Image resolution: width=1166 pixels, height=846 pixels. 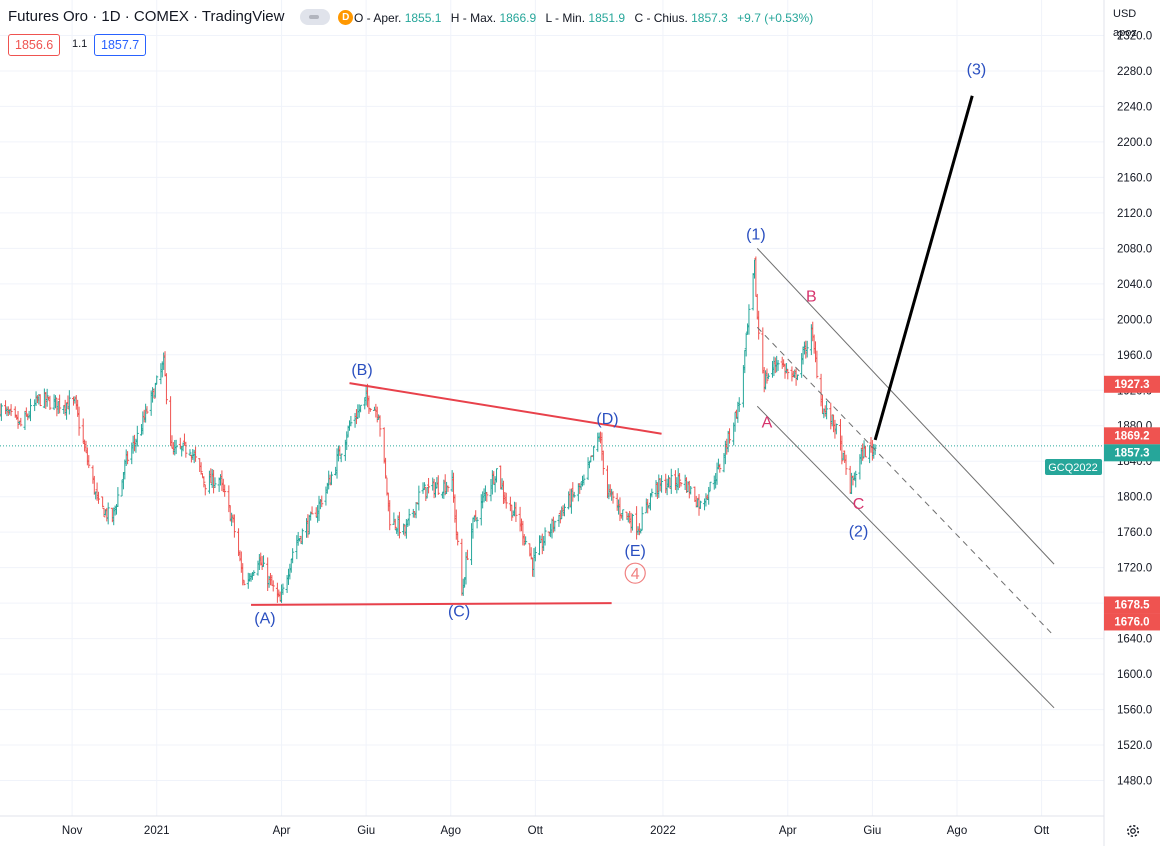 I want to click on symbol-title: Futures Oro · 1D · COMEX · TradingView, so click(x=146, y=16).